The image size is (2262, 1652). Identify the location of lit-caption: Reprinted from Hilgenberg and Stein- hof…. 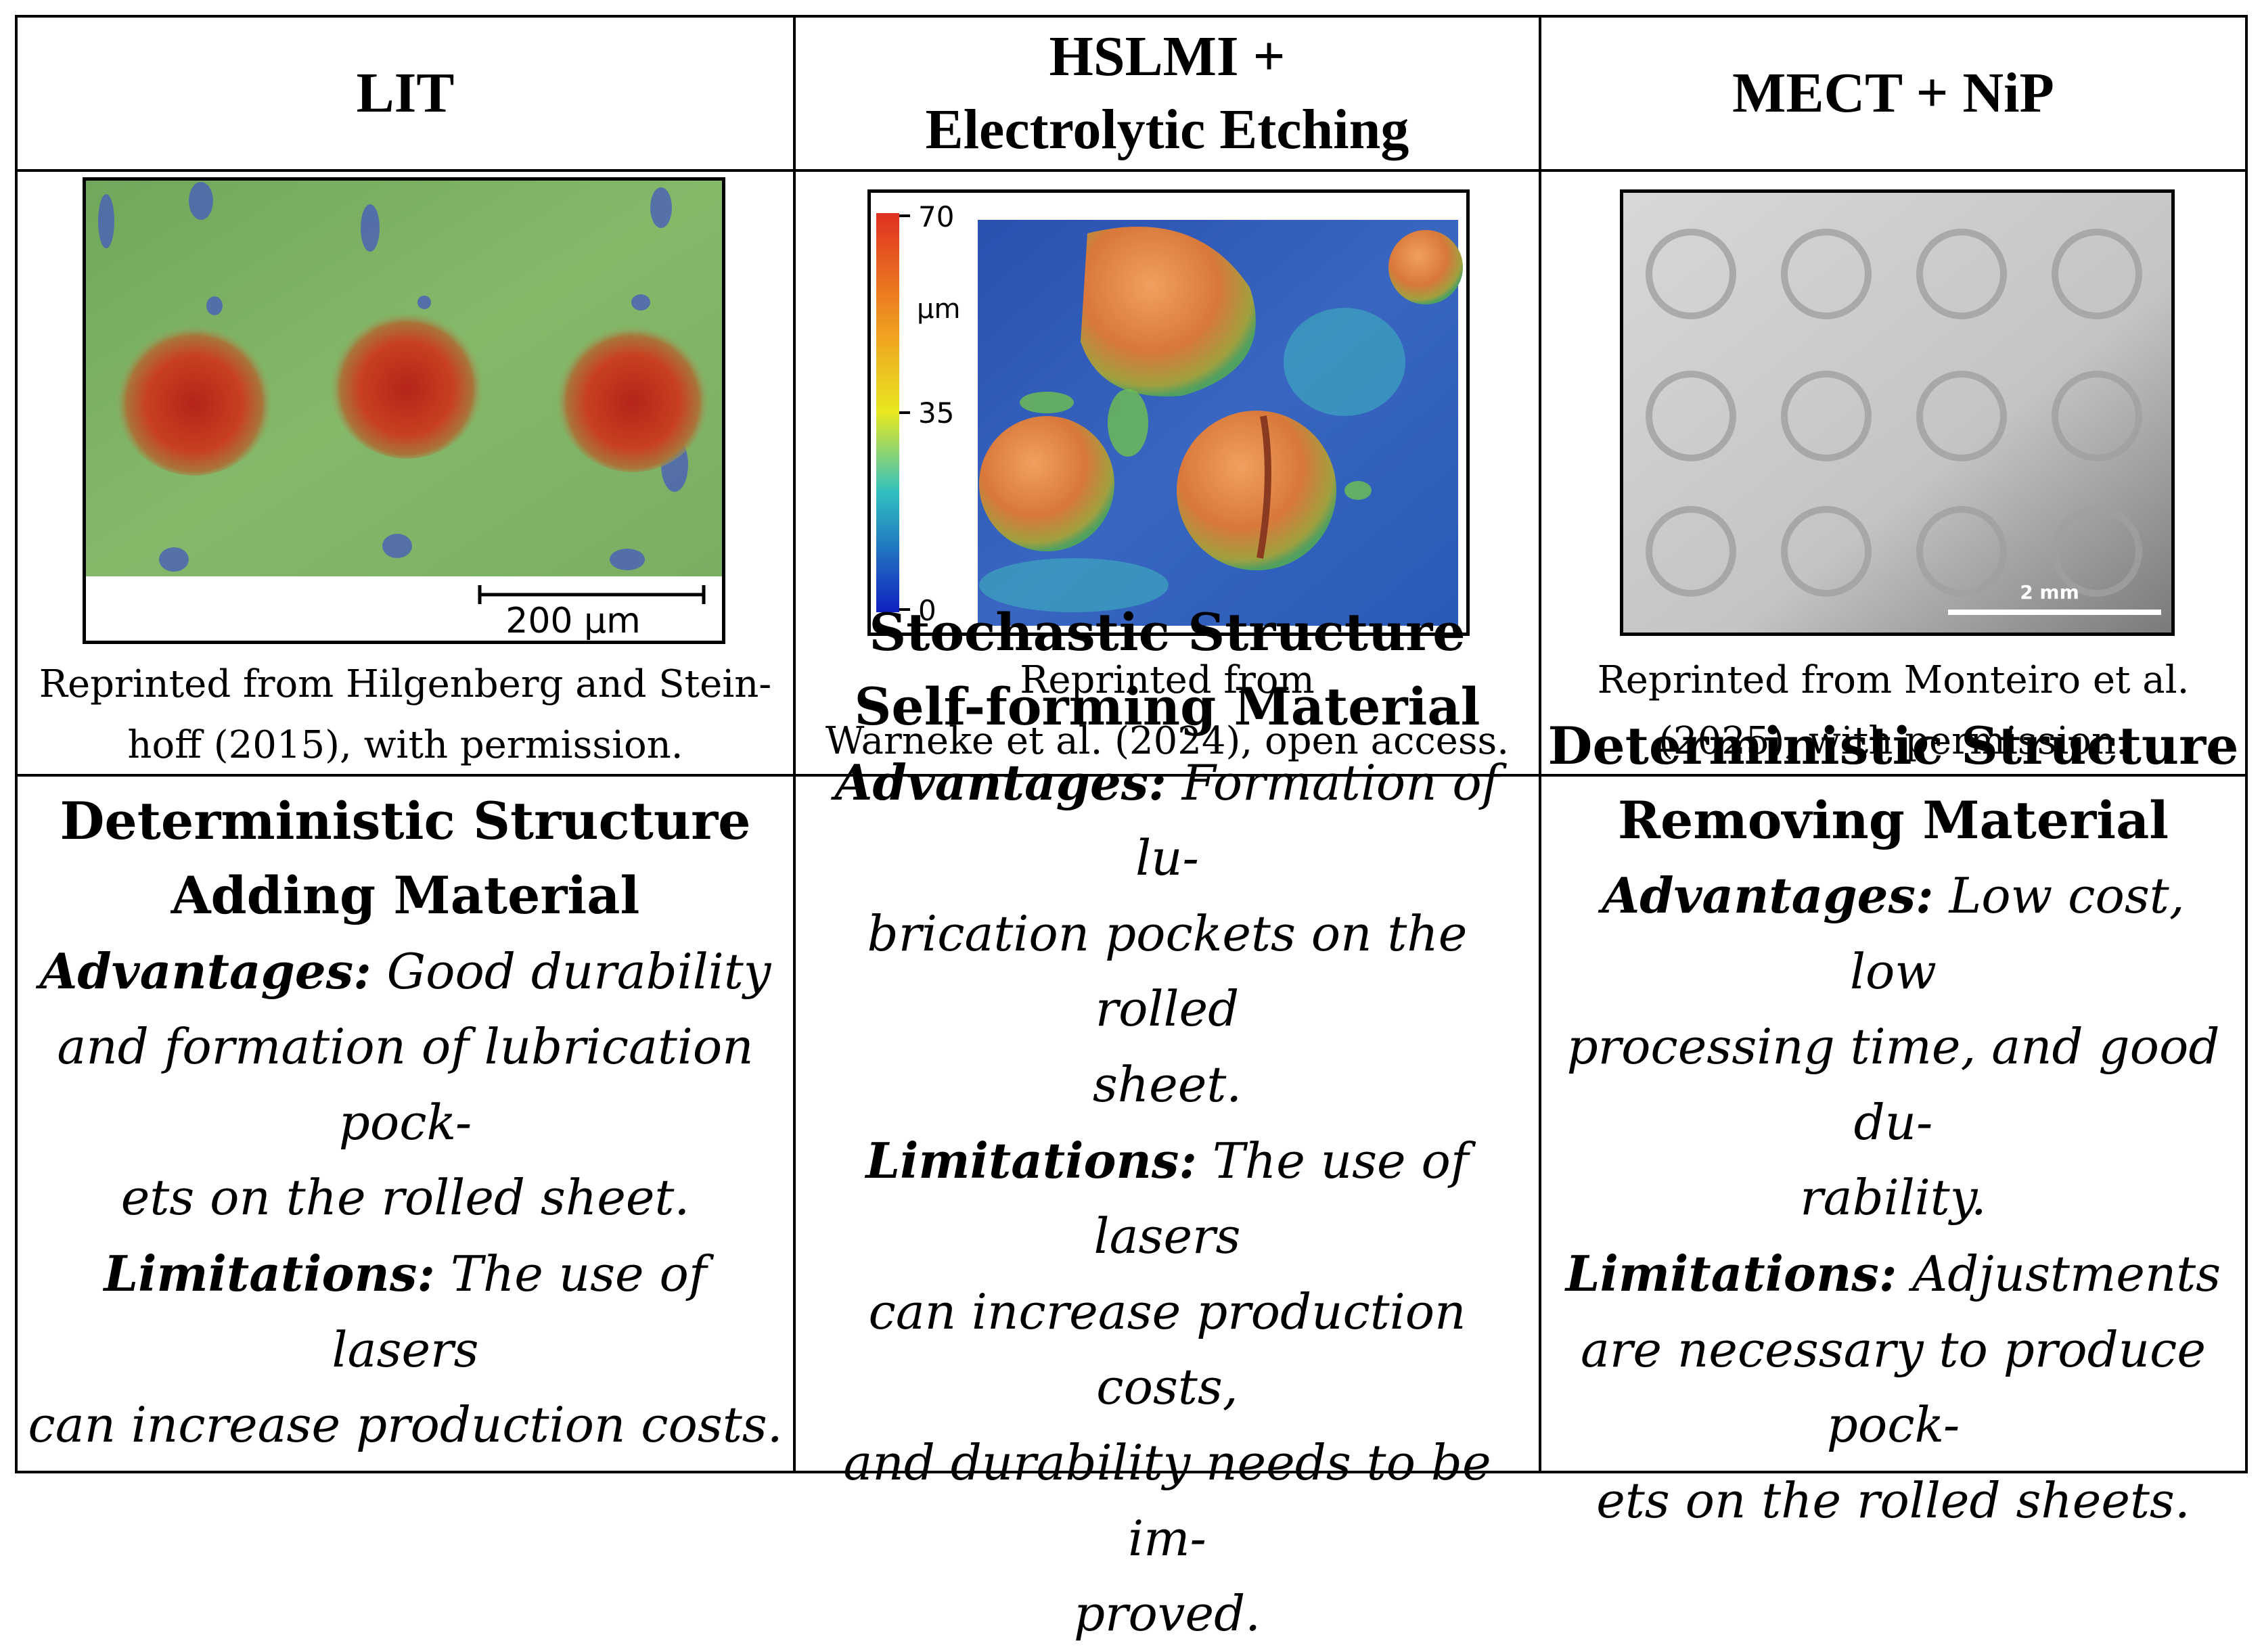
(405, 714).